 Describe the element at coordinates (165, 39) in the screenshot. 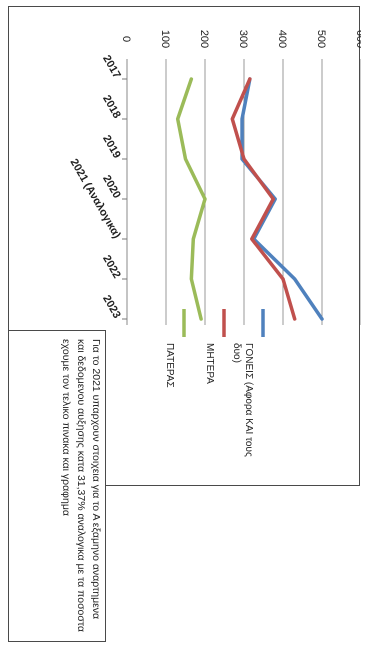

I see `y-tick-label-100: 100` at that location.